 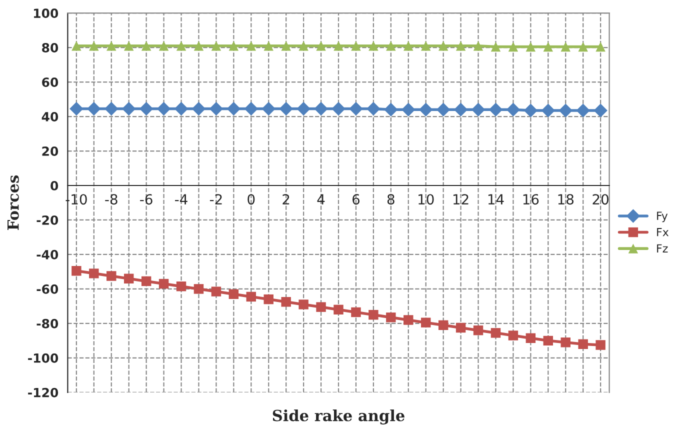 What do you see at coordinates (47, 323) in the screenshot?
I see `y-tick-label: -80` at bounding box center [47, 323].